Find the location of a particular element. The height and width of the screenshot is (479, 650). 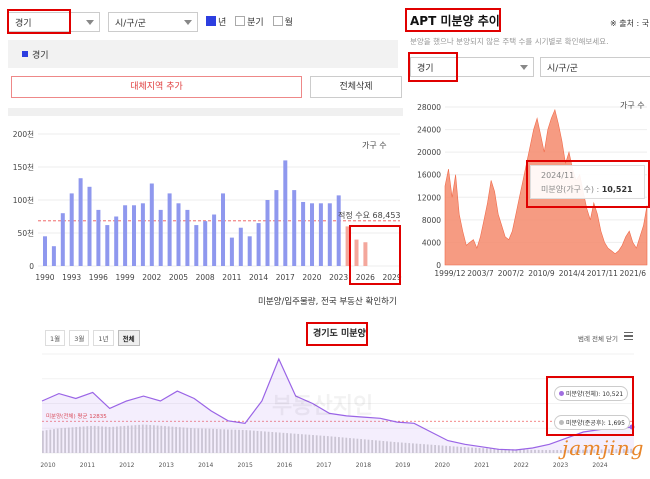

average-line-label: 미분양(전체) 평균 12835 is located at coordinates (76, 416).